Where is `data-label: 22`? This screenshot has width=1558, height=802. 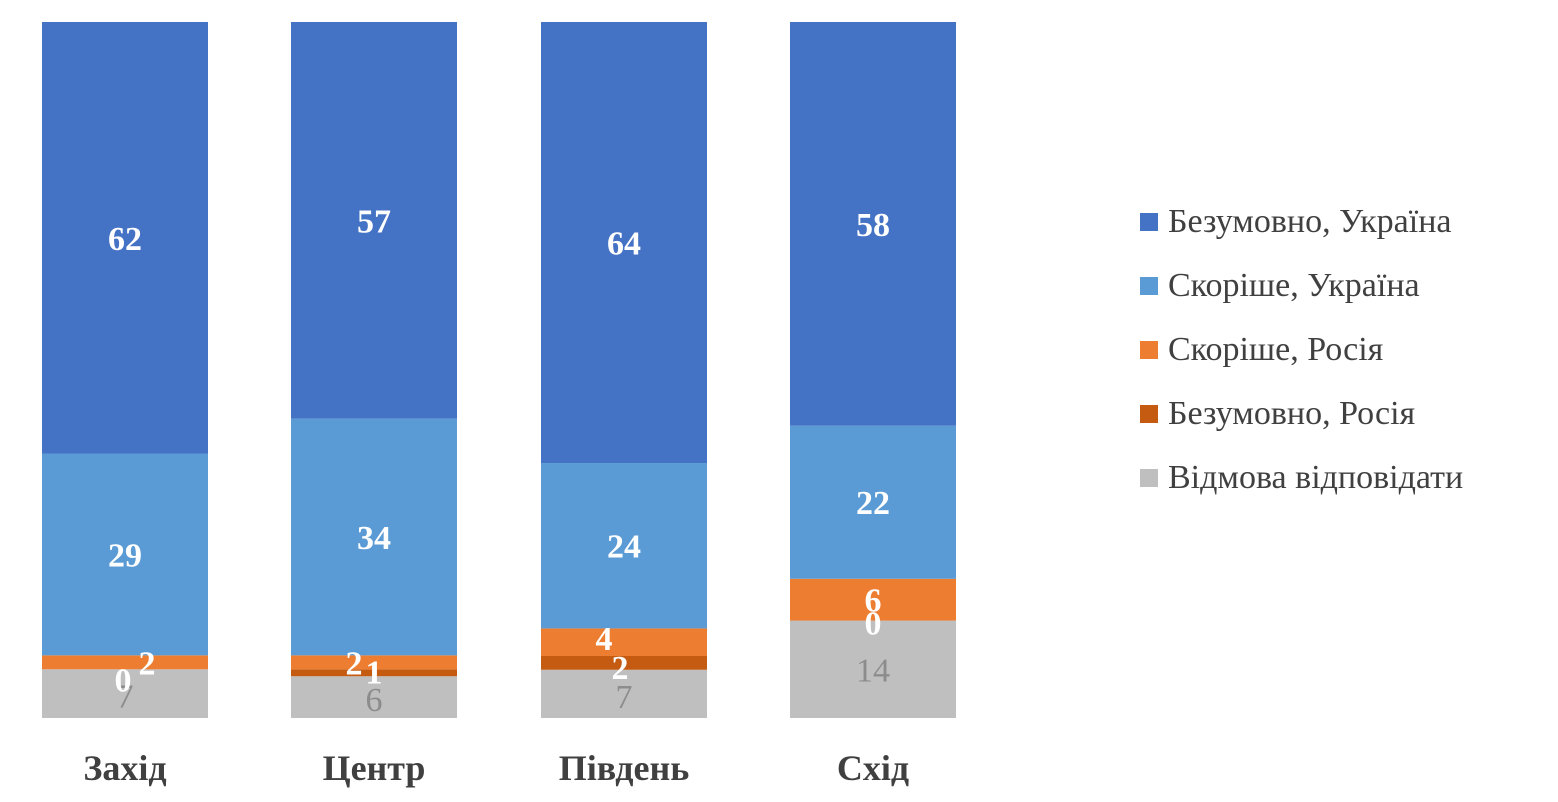 data-label: 22 is located at coordinates (873, 503).